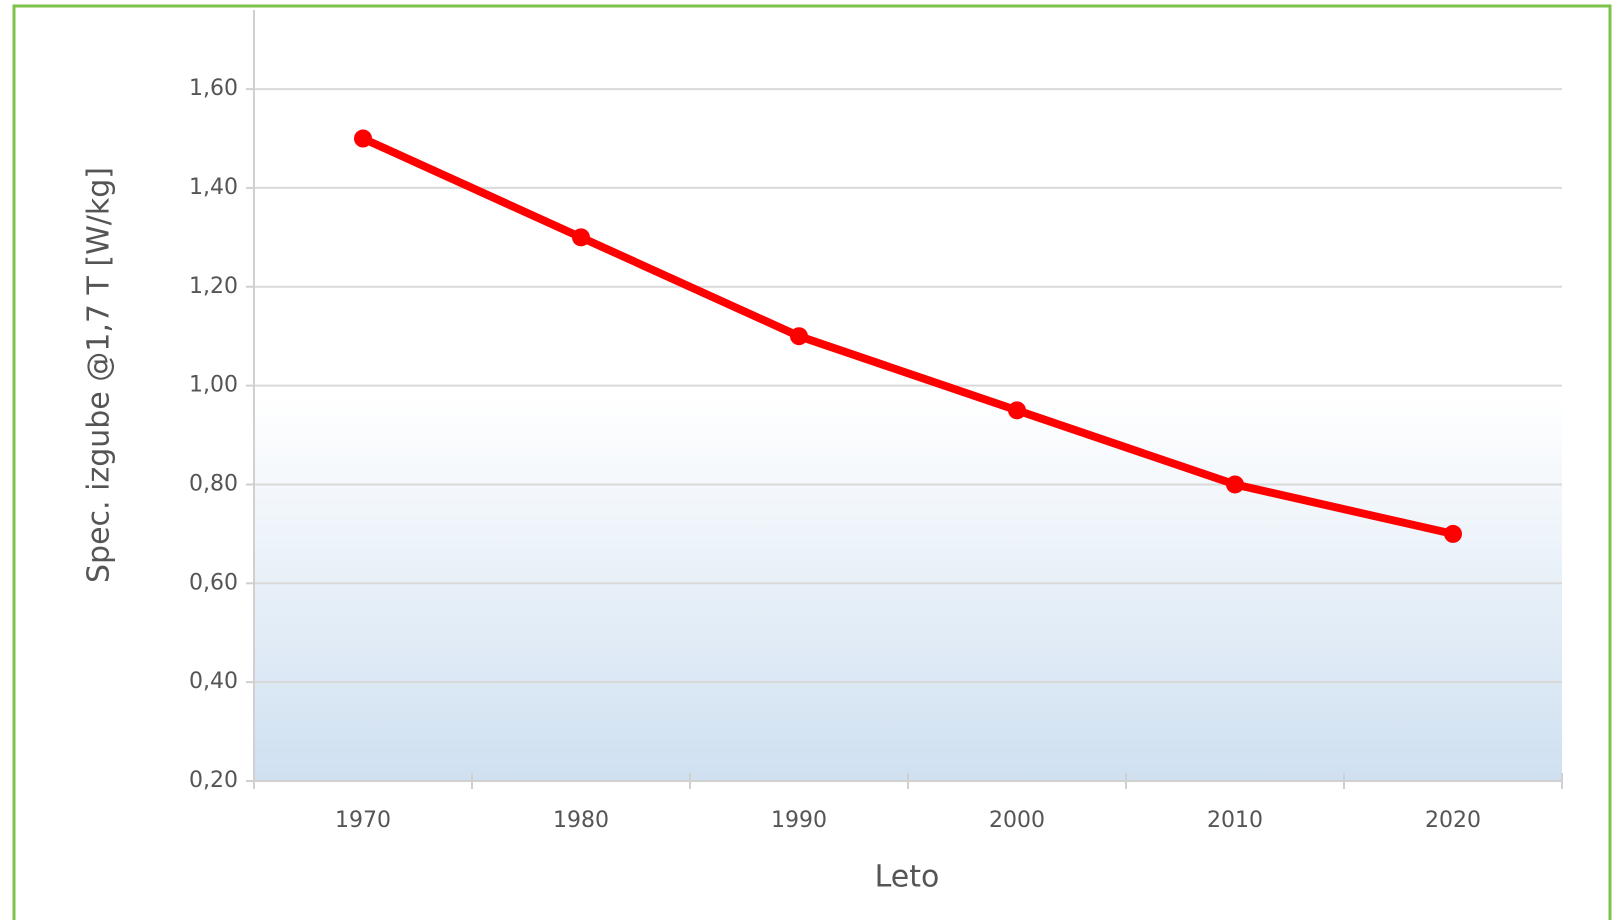 This screenshot has height=920, width=1621. I want to click on y-tick-label: 0,60, so click(213, 582).